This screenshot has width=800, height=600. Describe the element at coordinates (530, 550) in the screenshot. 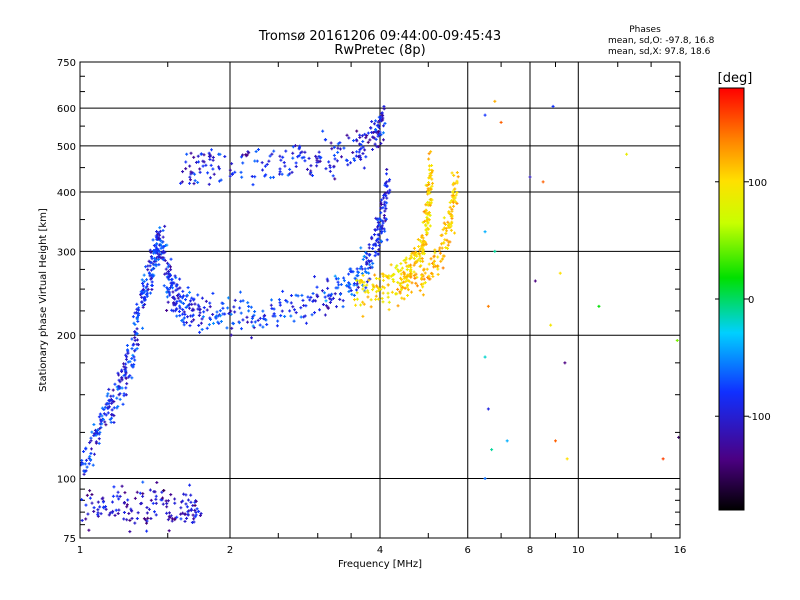

I see `x-tick-label: 8` at that location.